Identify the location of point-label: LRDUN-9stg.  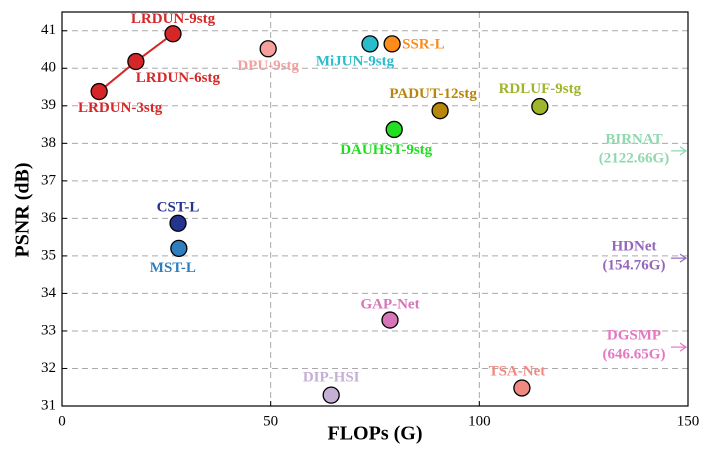
(173, 19).